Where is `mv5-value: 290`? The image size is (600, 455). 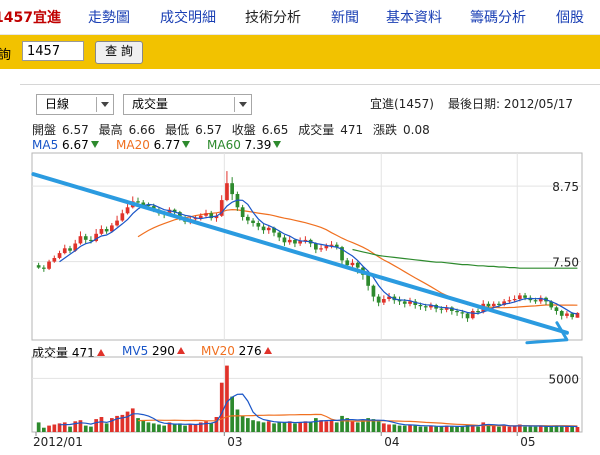
mv5-value: 290 is located at coordinates (163, 351).